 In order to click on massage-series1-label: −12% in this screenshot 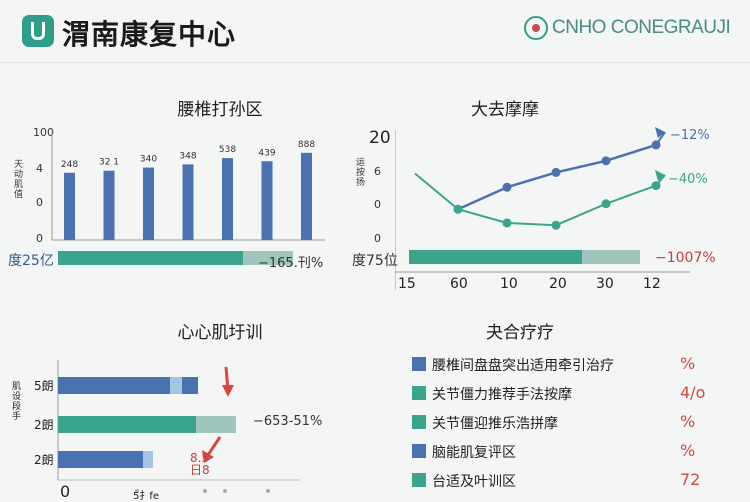, I will do `click(690, 135)`.